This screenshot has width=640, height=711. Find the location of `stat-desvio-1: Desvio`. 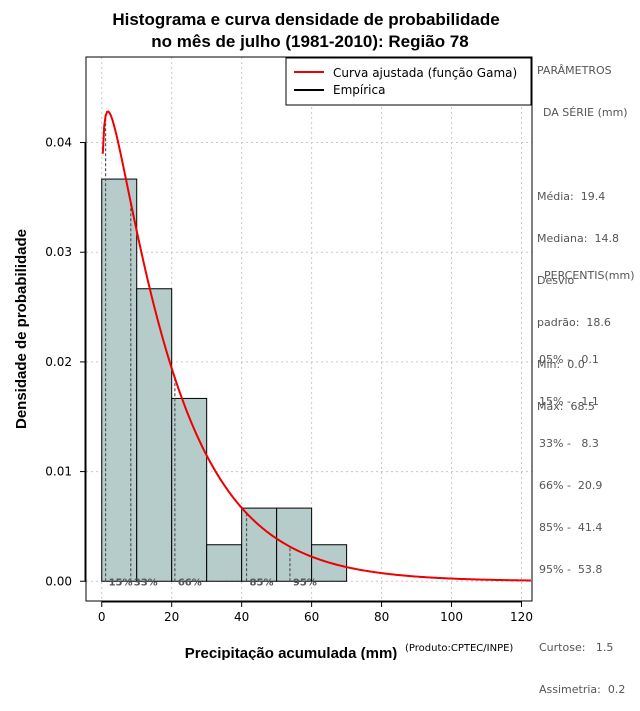

stat-desvio-1: Desvio is located at coordinates (556, 280).